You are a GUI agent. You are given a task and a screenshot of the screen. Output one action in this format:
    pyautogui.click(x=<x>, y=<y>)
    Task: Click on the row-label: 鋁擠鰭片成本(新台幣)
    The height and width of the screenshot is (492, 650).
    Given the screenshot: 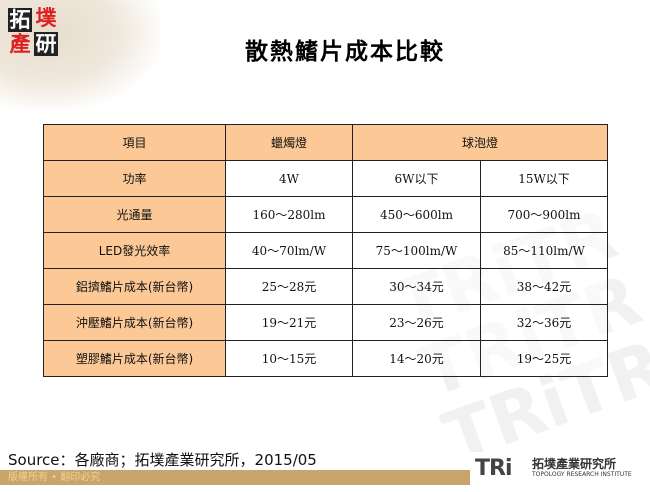 What is the action you would take?
    pyautogui.click(x=134, y=286)
    